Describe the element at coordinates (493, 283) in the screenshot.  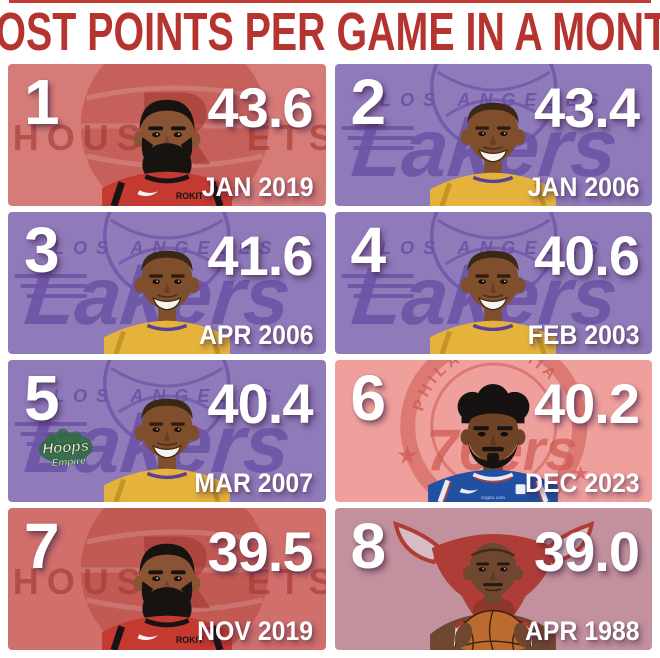
I see `rank-4-card: 4 40.6 FEB 2003` at that location.